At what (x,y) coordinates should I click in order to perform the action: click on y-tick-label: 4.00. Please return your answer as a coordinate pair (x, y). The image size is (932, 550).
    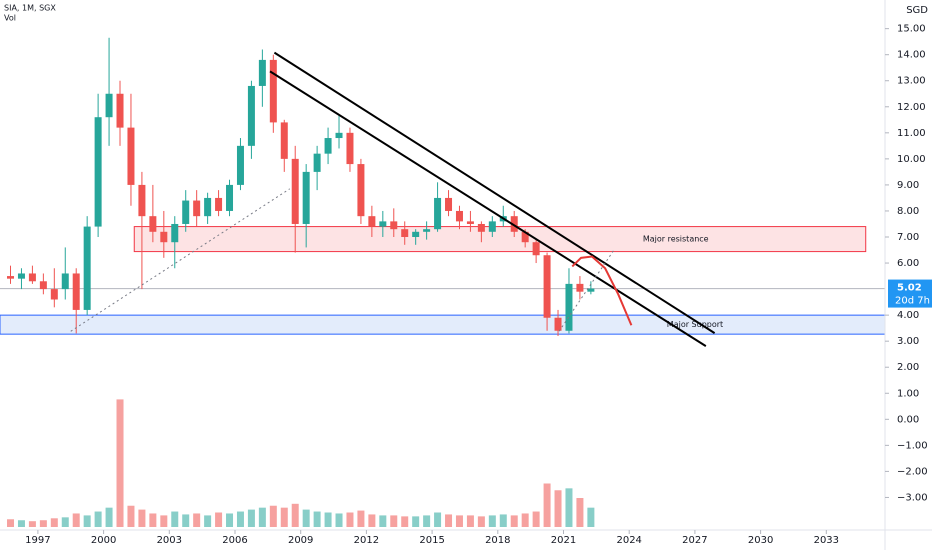
    Looking at the image, I should click on (908, 315).